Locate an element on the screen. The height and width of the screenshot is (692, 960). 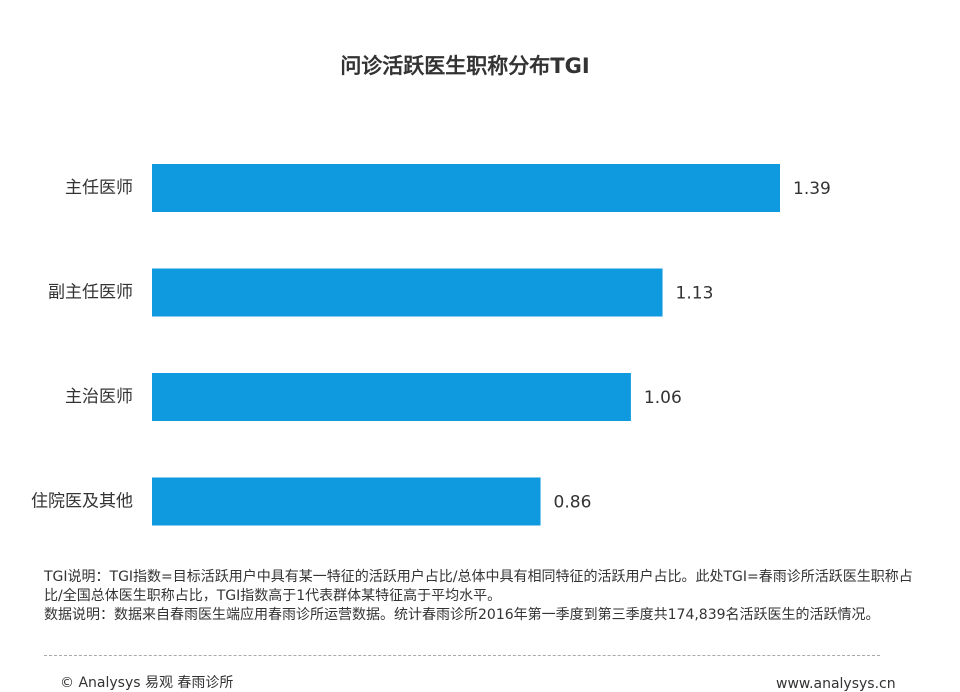
source: © Analysys 易观 春雨诊所 is located at coordinates (147, 683).